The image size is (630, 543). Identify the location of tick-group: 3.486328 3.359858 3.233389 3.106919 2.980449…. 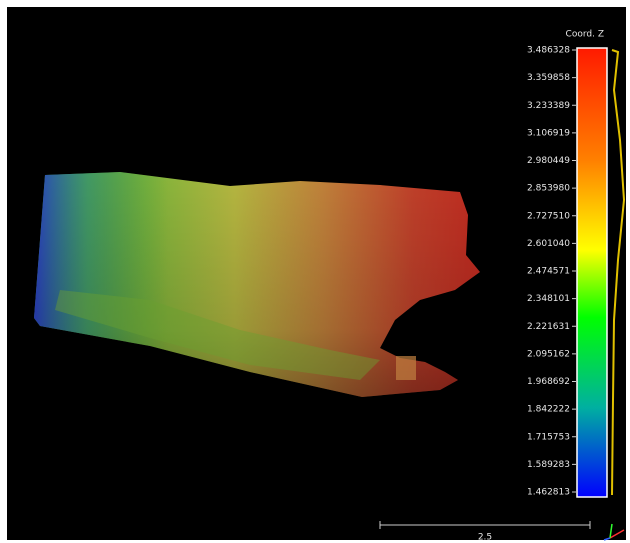
(551, 272).